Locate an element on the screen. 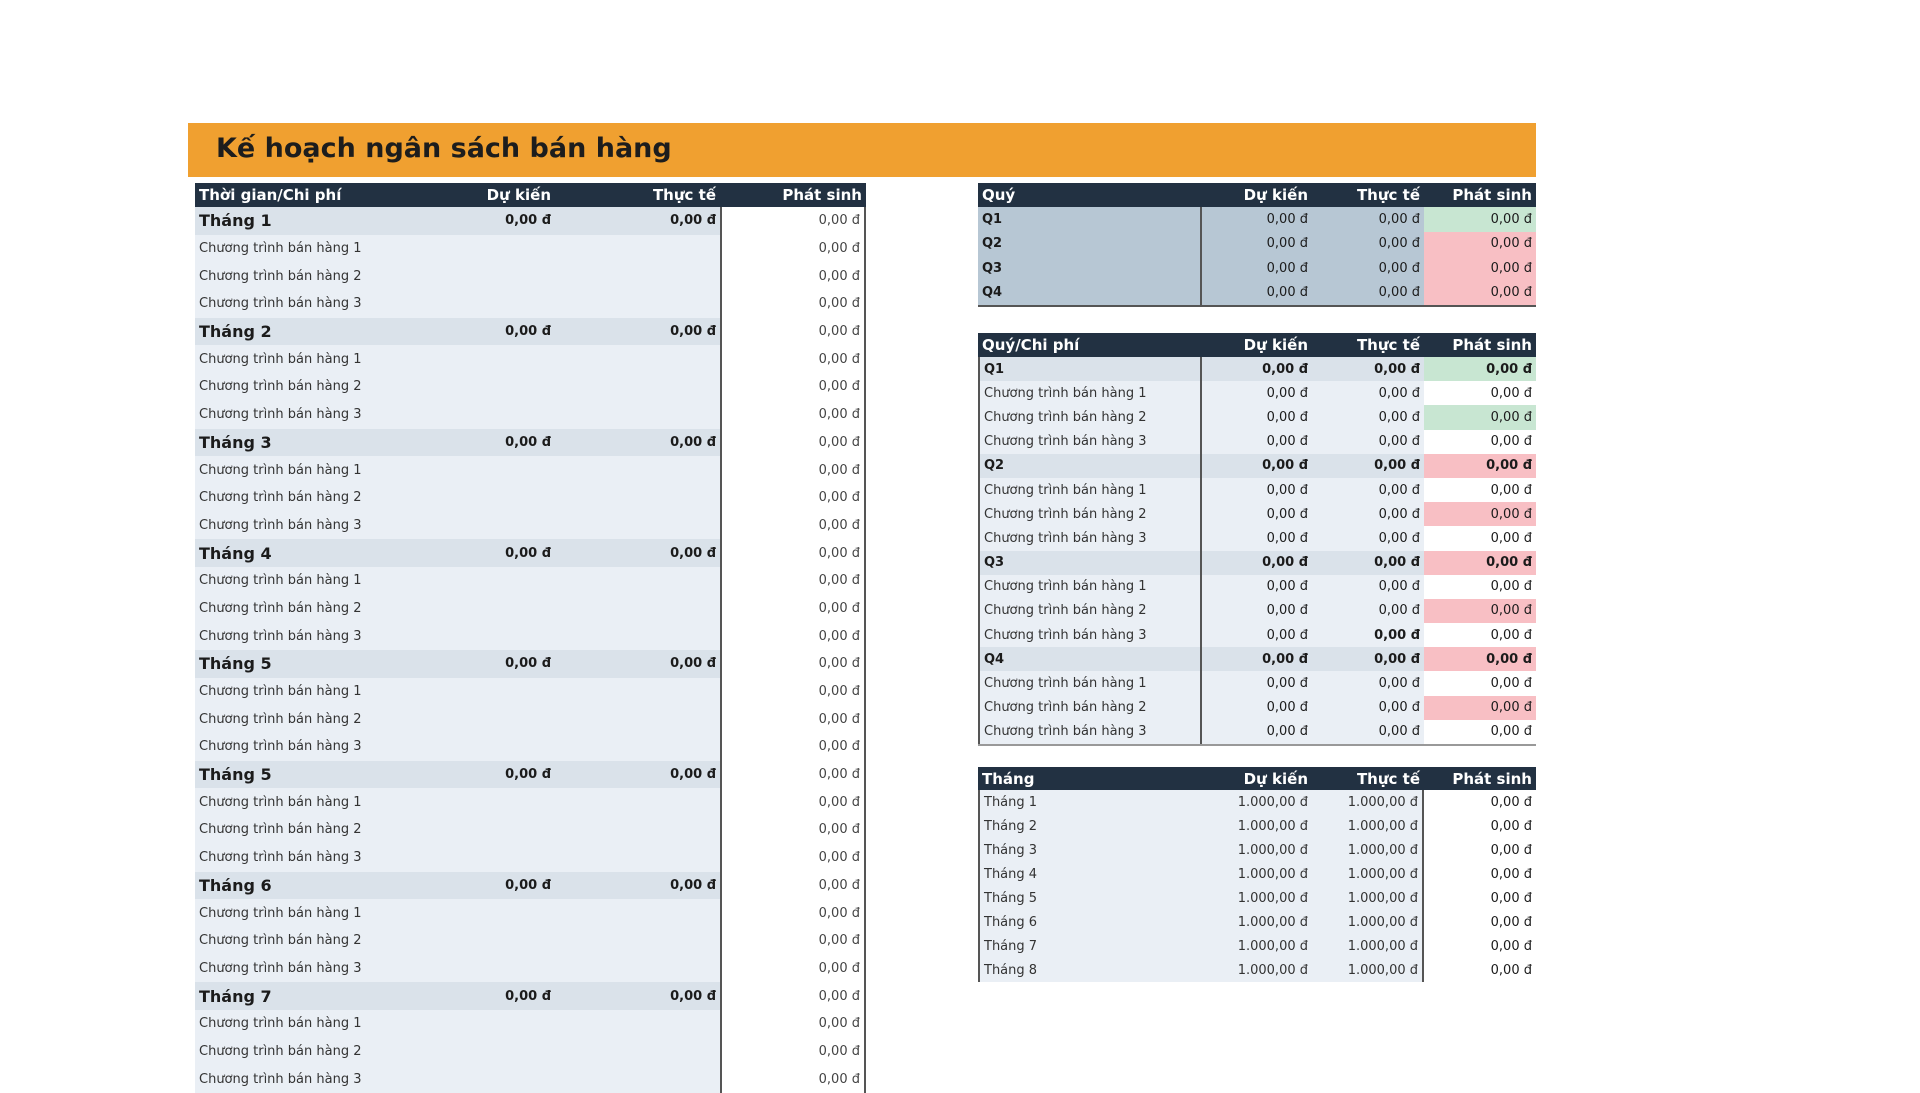 The image size is (1920, 1093). month-label: Tháng 5 is located at coordinates (1090, 898).